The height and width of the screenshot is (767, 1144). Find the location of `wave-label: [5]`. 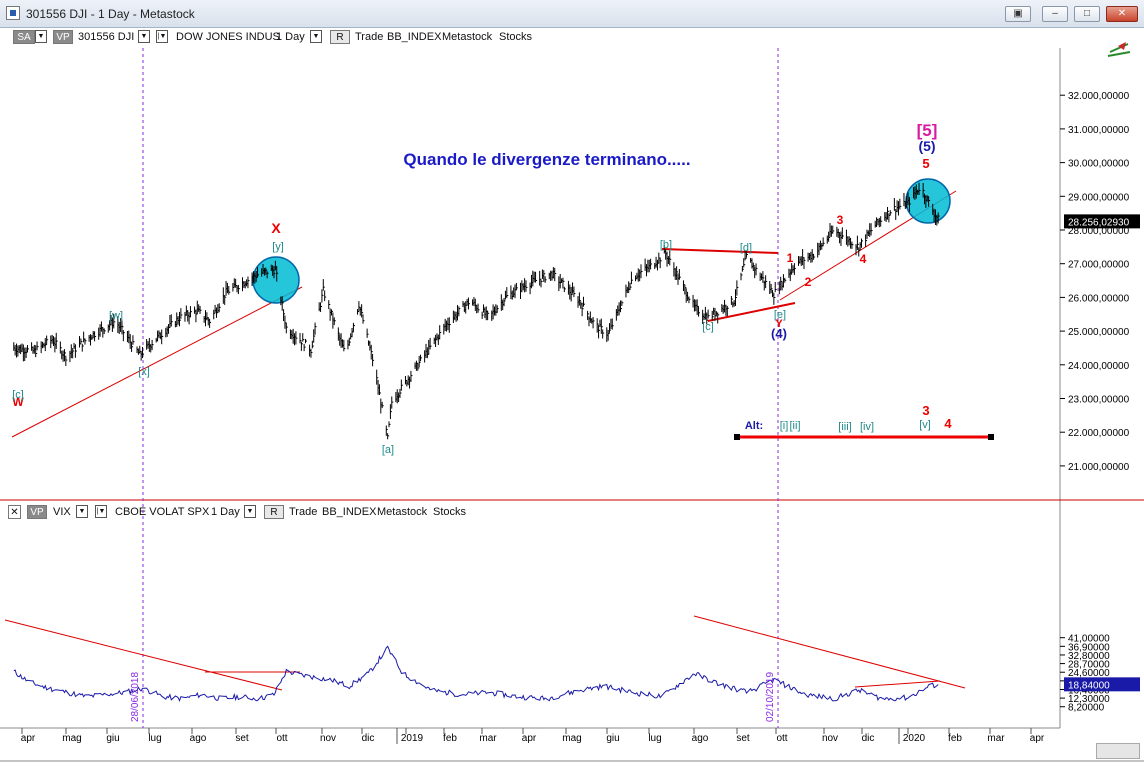

wave-label: [5] is located at coordinates (927, 130).